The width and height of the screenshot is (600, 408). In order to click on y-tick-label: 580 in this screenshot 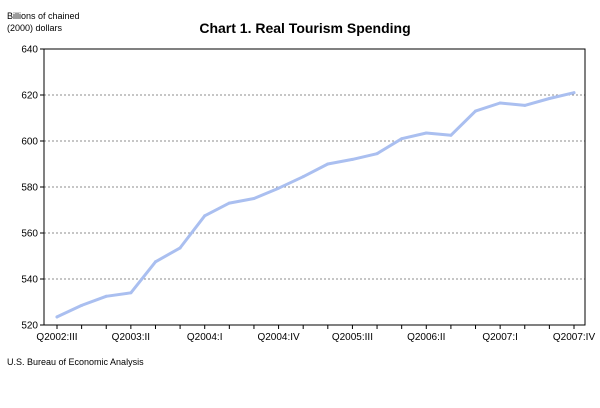, I will do `click(29, 188)`.